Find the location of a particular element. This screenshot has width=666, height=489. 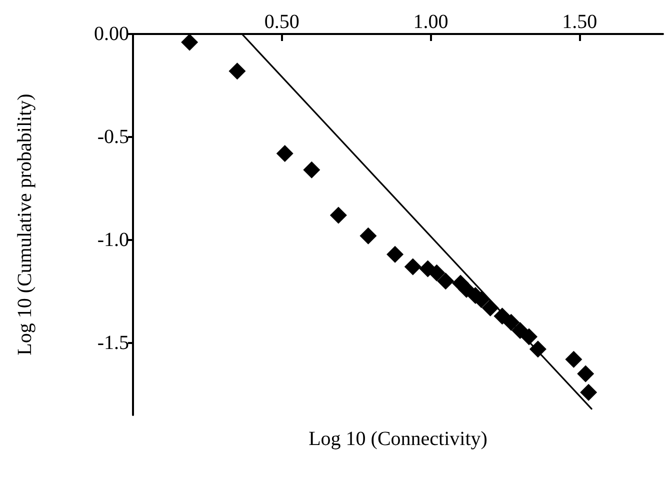

y-tick-label: -1.0 is located at coordinates (113, 239).